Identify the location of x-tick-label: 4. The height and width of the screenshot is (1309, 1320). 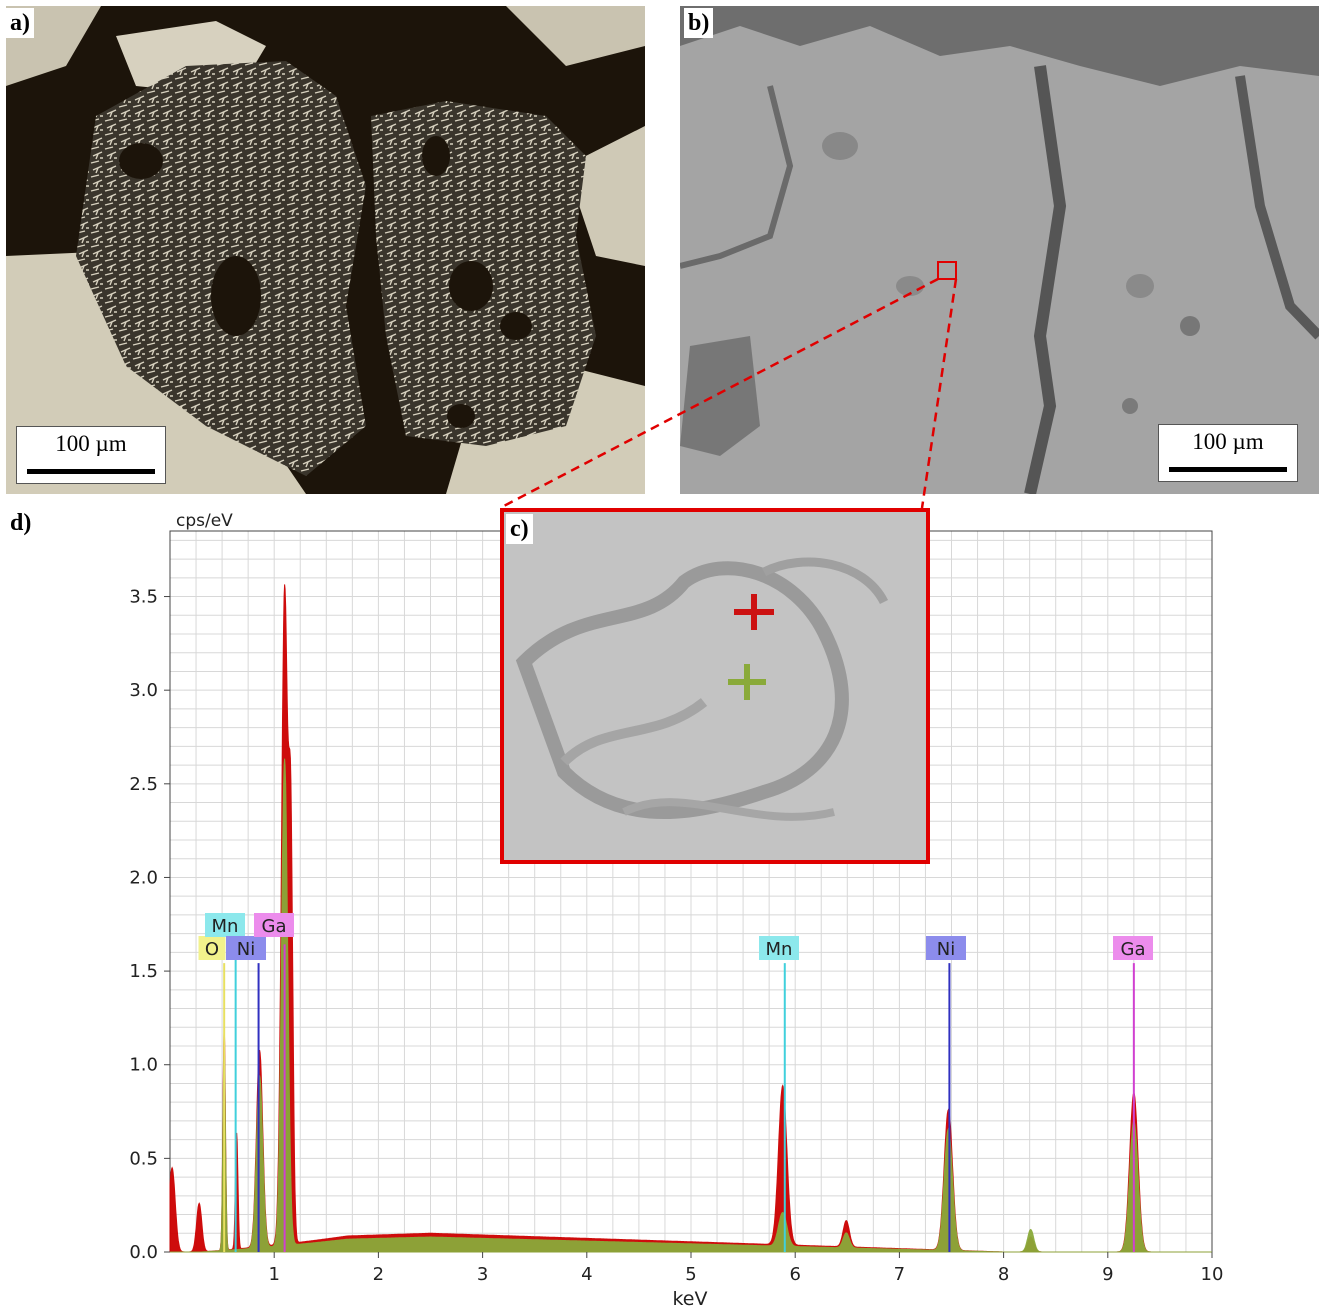
(586, 1274).